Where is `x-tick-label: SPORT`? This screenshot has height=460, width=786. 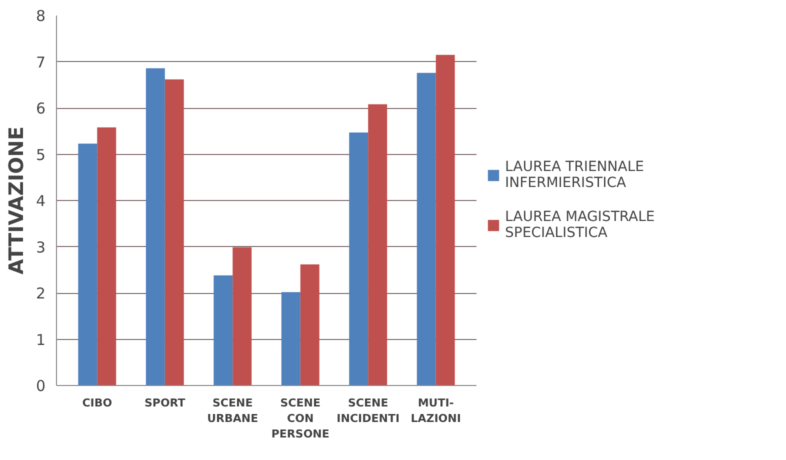
x-tick-label: SPORT is located at coordinates (165, 403).